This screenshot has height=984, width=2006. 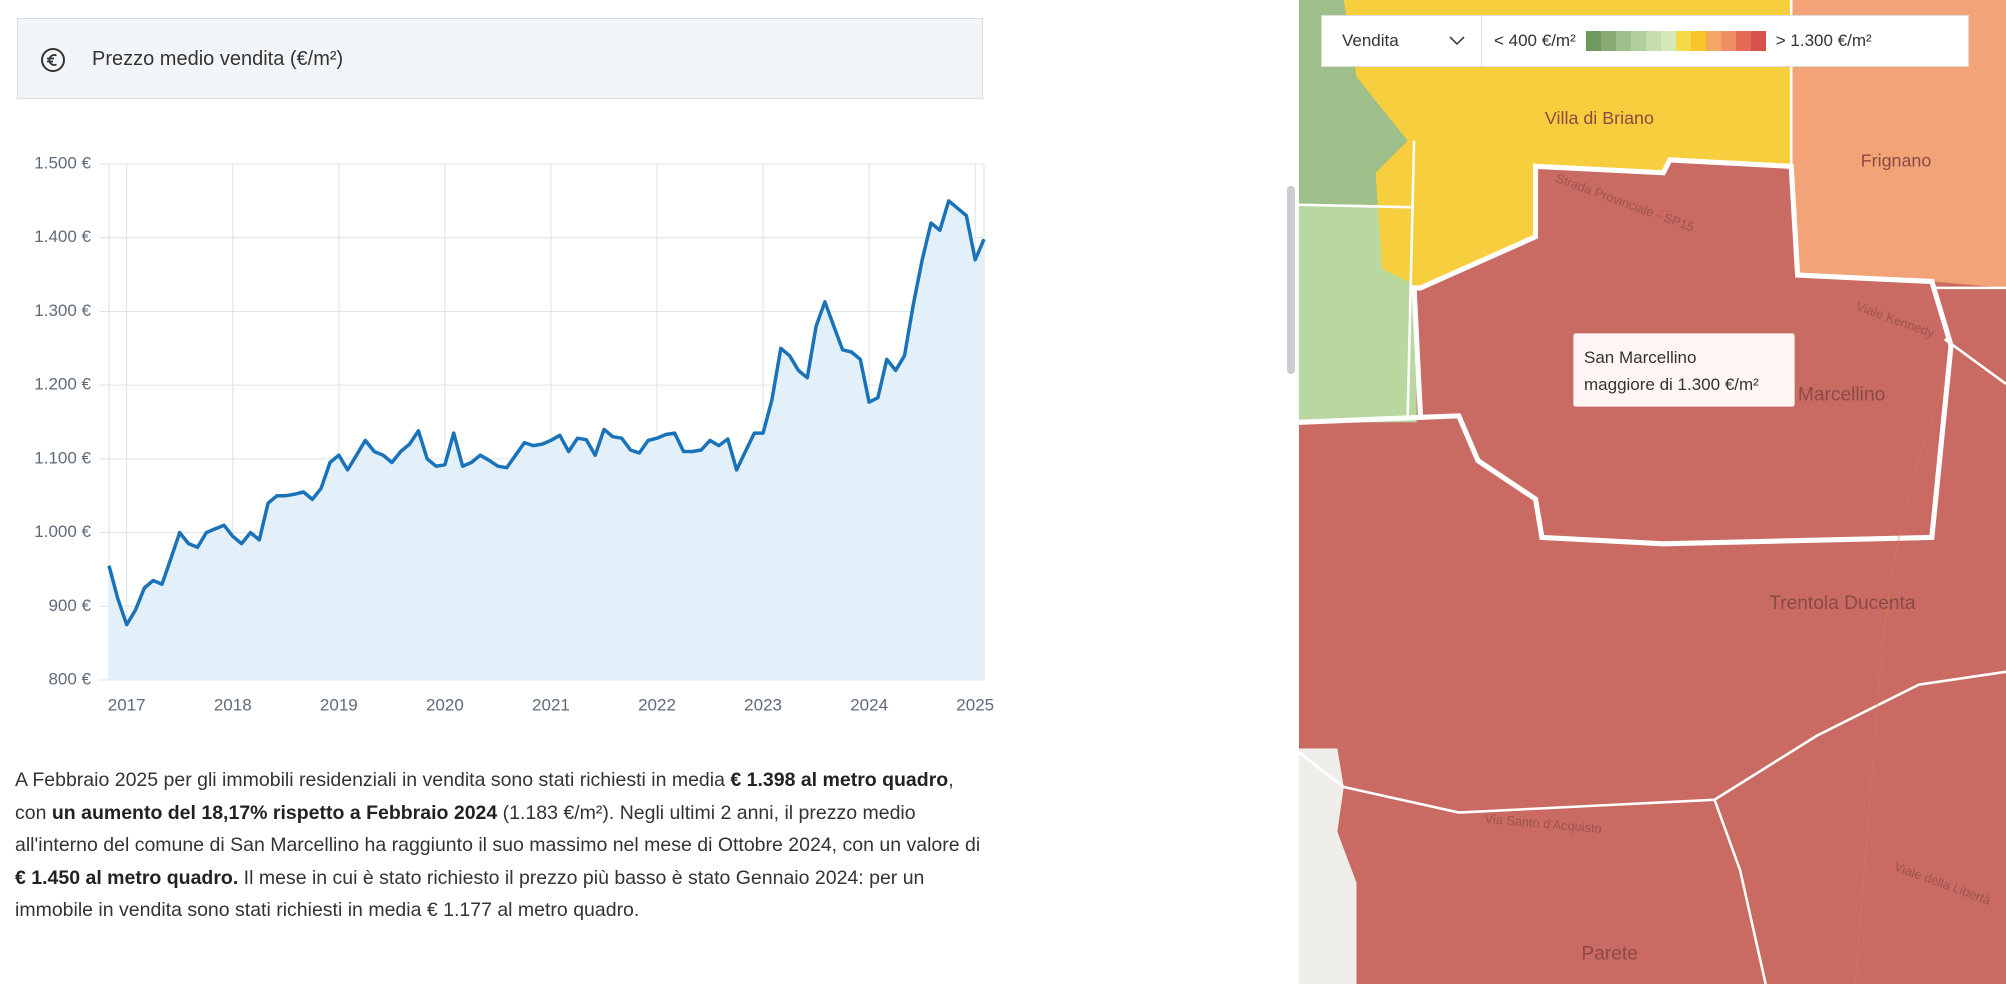 What do you see at coordinates (1684, 370) in the screenshot?
I see `map-tooltip: San Marcellino maggiore di 1.300 €/m²` at bounding box center [1684, 370].